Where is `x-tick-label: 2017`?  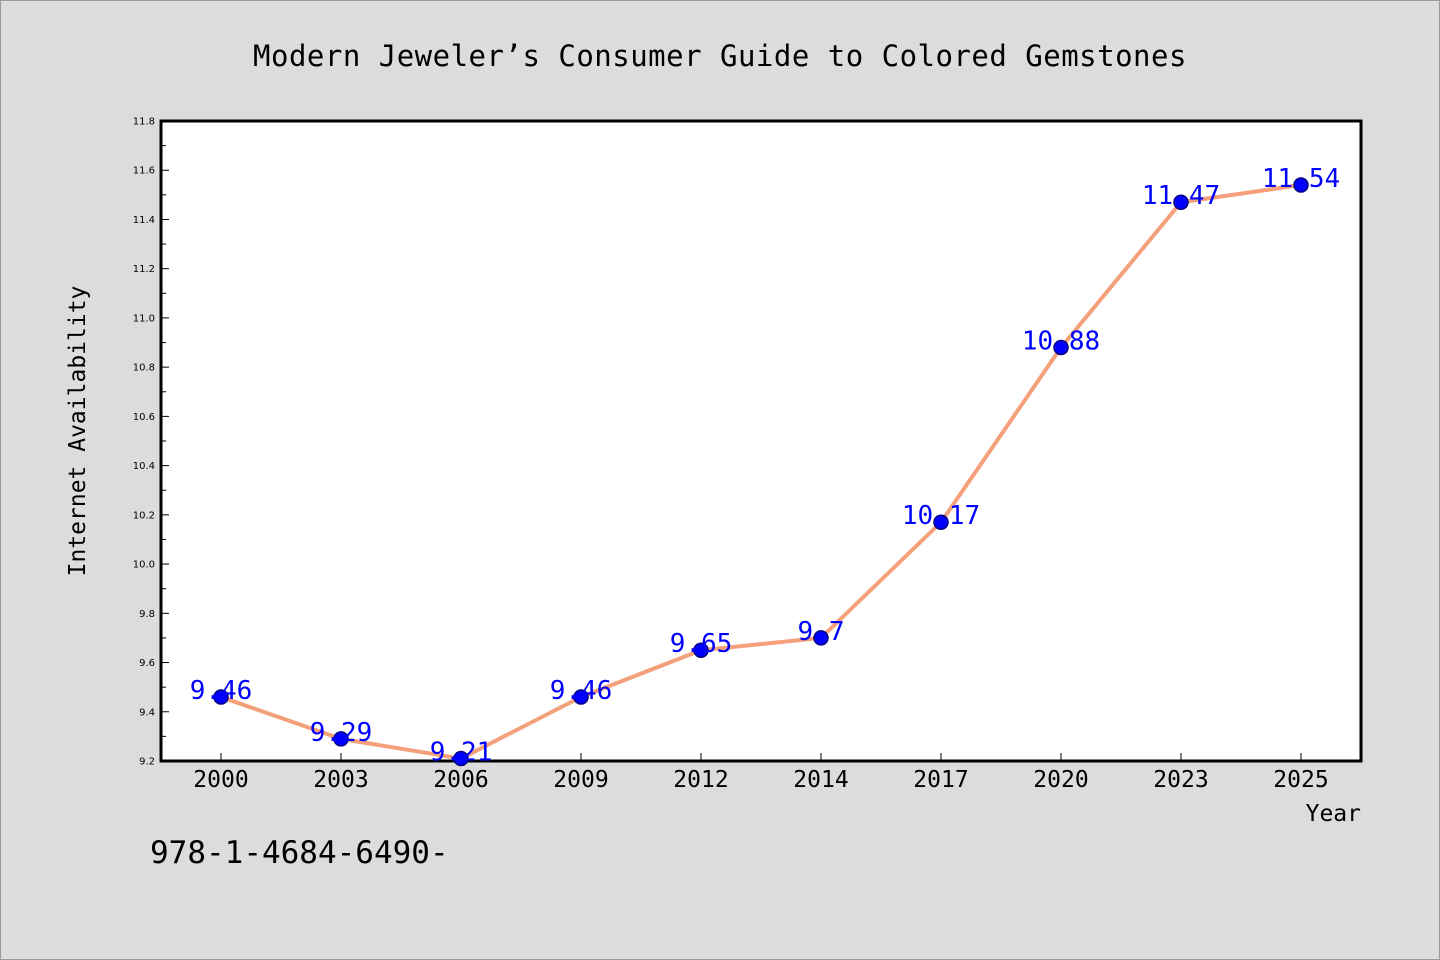
x-tick-label: 2017 is located at coordinates (940, 780).